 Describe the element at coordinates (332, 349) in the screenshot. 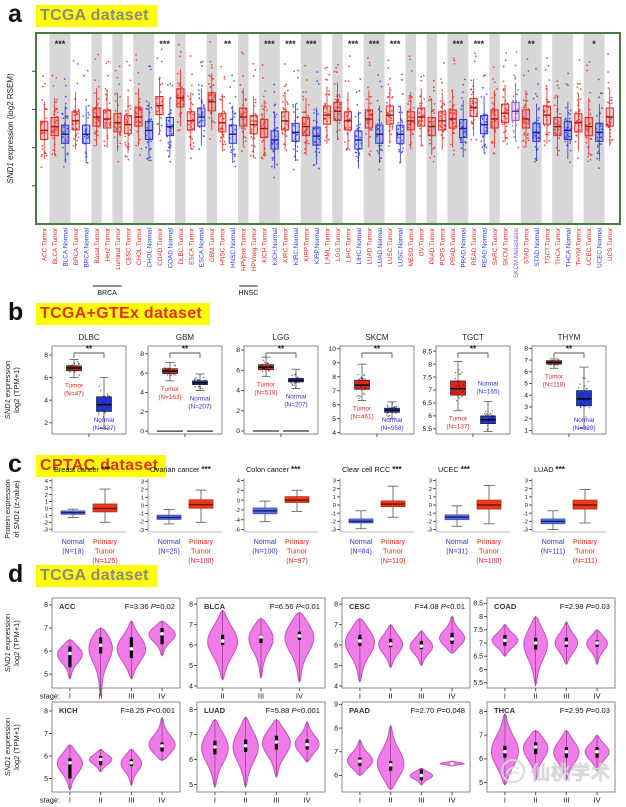

I see `svg-text: 10` at that location.